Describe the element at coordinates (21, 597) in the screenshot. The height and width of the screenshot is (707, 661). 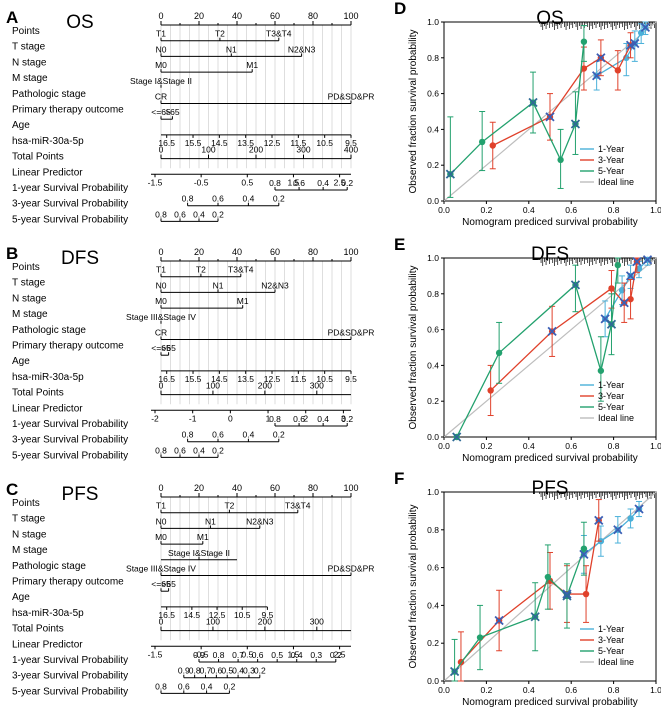
I see `row-label: Age` at that location.